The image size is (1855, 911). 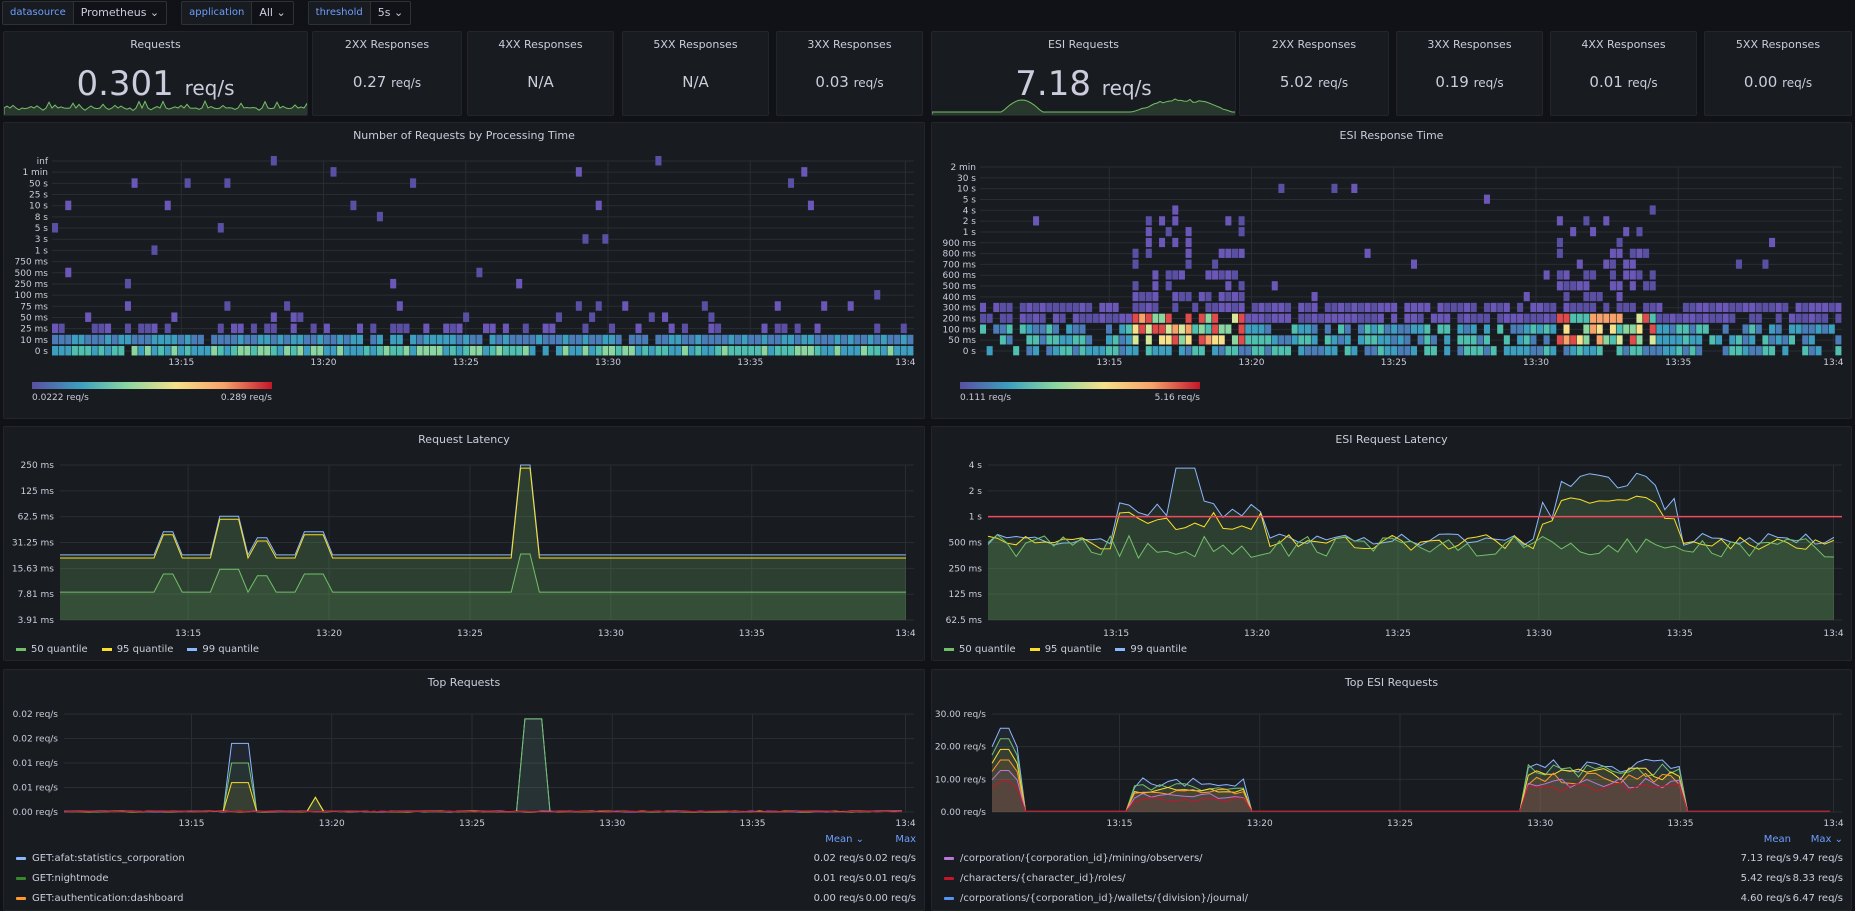 What do you see at coordinates (387, 73) in the screenshot?
I see `stat-2xx: 2XX Responses 0.27 req/s` at bounding box center [387, 73].